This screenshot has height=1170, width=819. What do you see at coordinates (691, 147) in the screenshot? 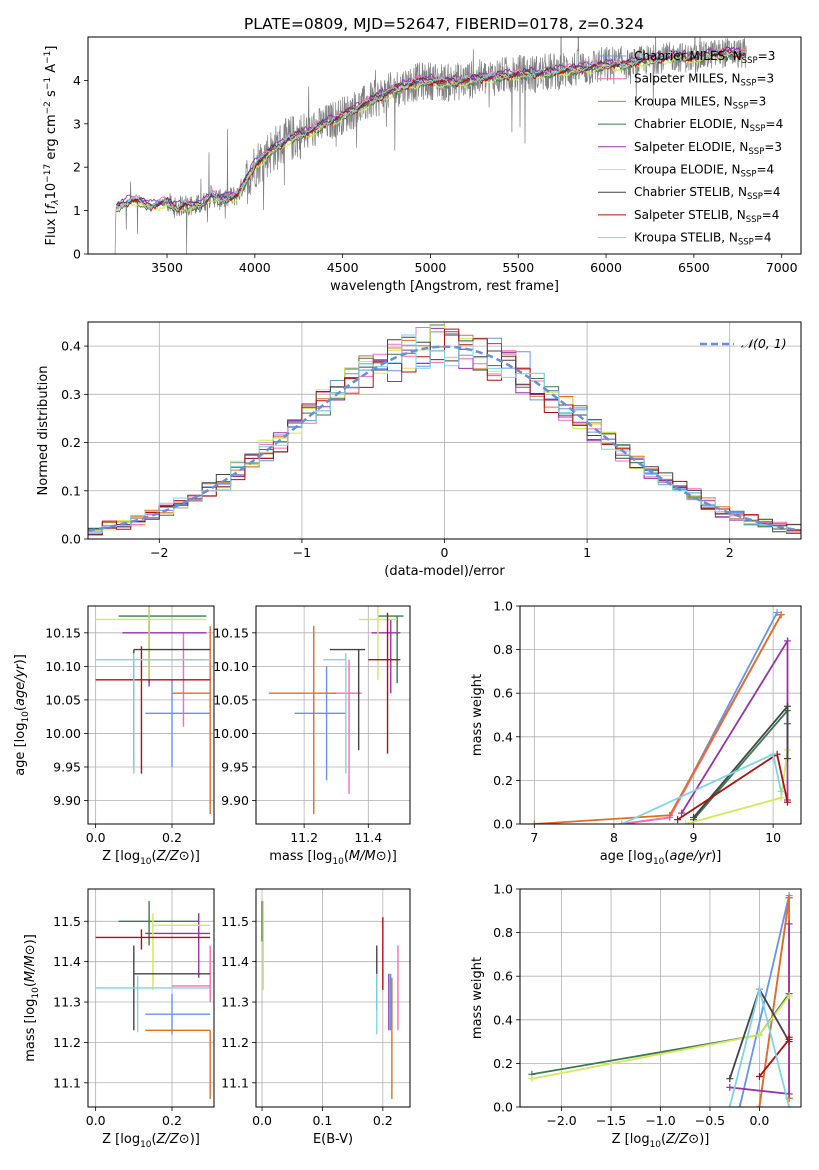
I see `legend-entry-name: Salpeter ELODIE, N` at bounding box center [691, 147].